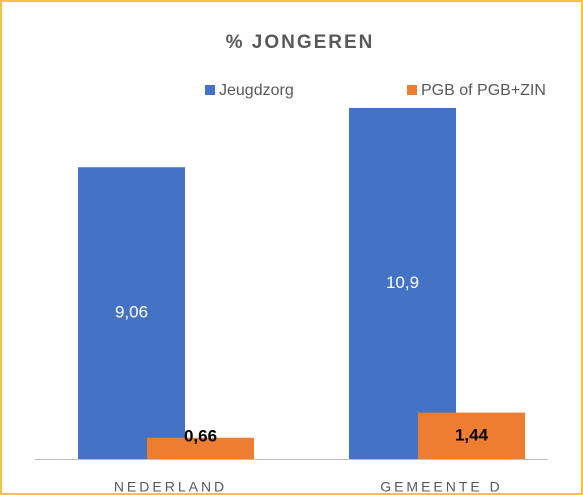 This screenshot has height=495, width=583. What do you see at coordinates (483, 90) in the screenshot?
I see `legend-label: PGB of PGB+ZIN` at bounding box center [483, 90].